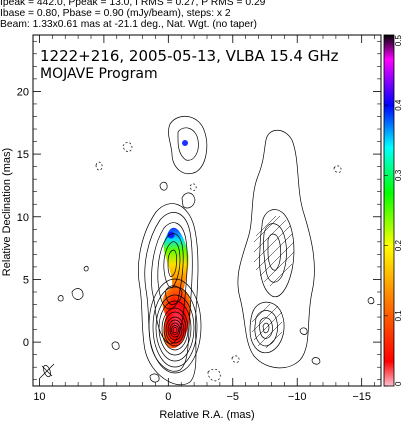 This screenshot has width=409, height=424. What do you see at coordinates (233, 397) in the screenshot?
I see `x-tick-label: −5` at bounding box center [233, 397].